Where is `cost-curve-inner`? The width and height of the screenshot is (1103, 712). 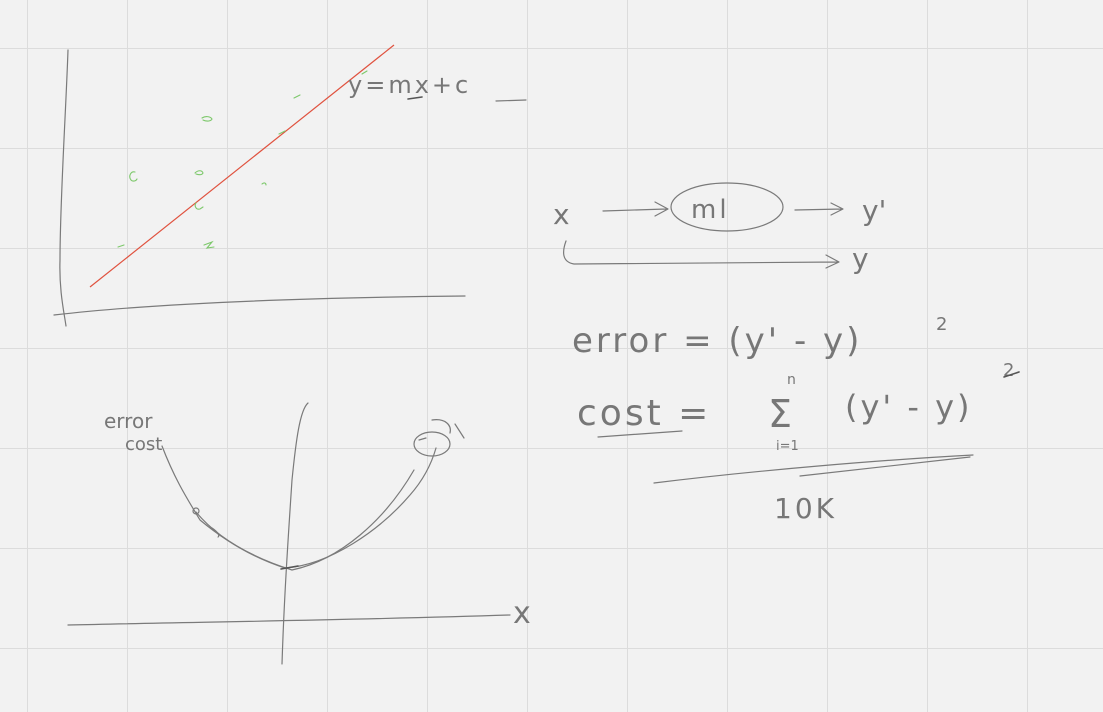 cost-curve-inner is located at coordinates (305, 520).